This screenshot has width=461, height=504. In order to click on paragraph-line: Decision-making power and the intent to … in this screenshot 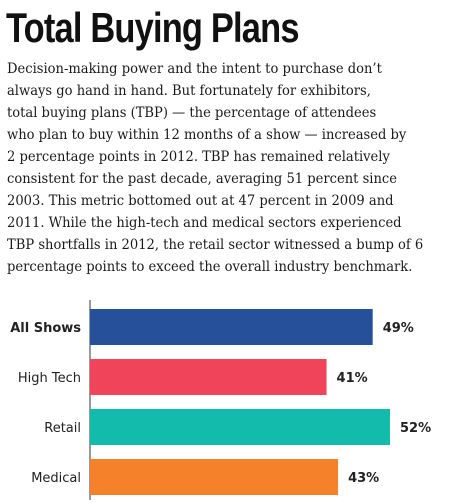, I will do `click(194, 69)`.